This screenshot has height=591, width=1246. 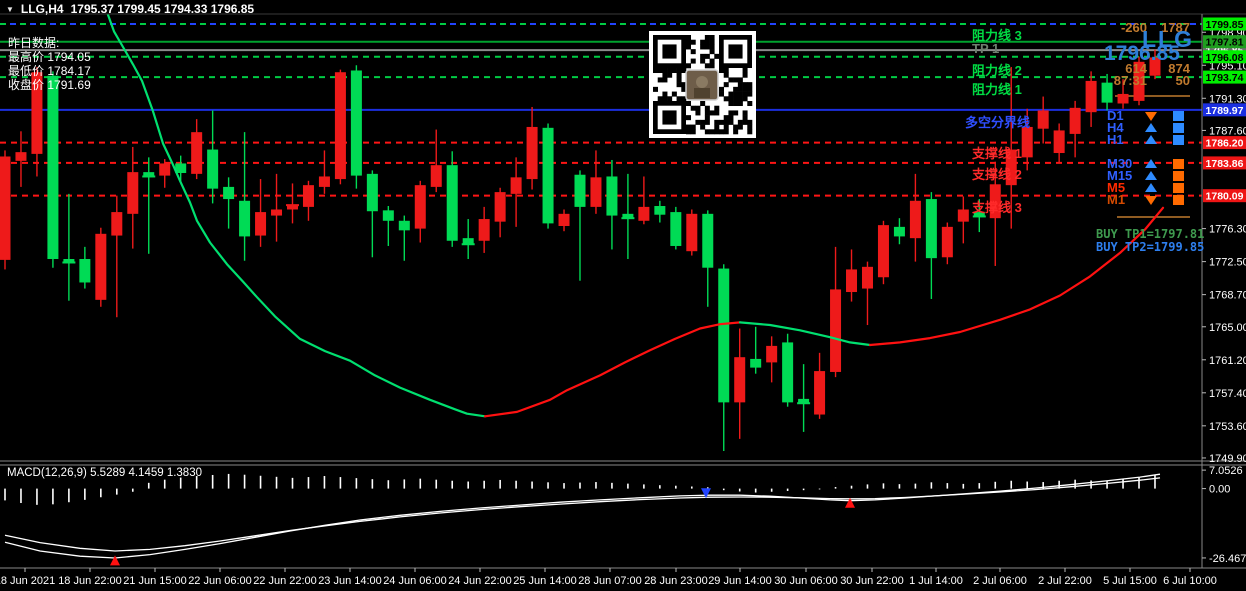 What do you see at coordinates (1227, 328) in the screenshot?
I see `price-tick-label: 1765.00` at bounding box center [1227, 328].